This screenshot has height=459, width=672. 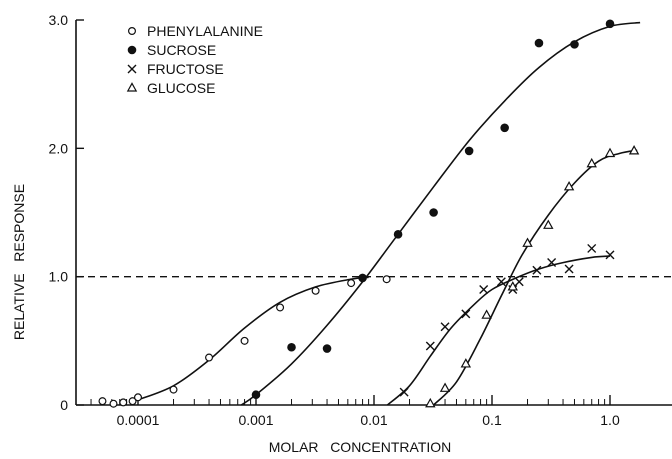 I want to click on x-tick-label: 0.0001, so click(x=138, y=420).